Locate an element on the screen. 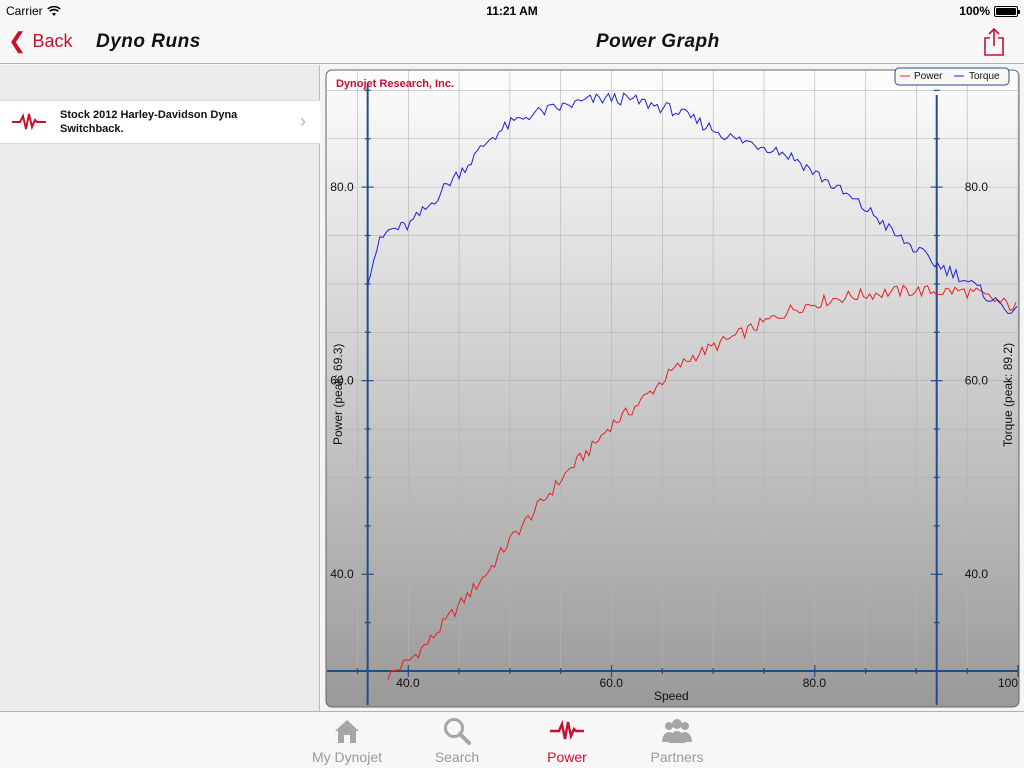  x-tick-label: 60.0 is located at coordinates (612, 683).